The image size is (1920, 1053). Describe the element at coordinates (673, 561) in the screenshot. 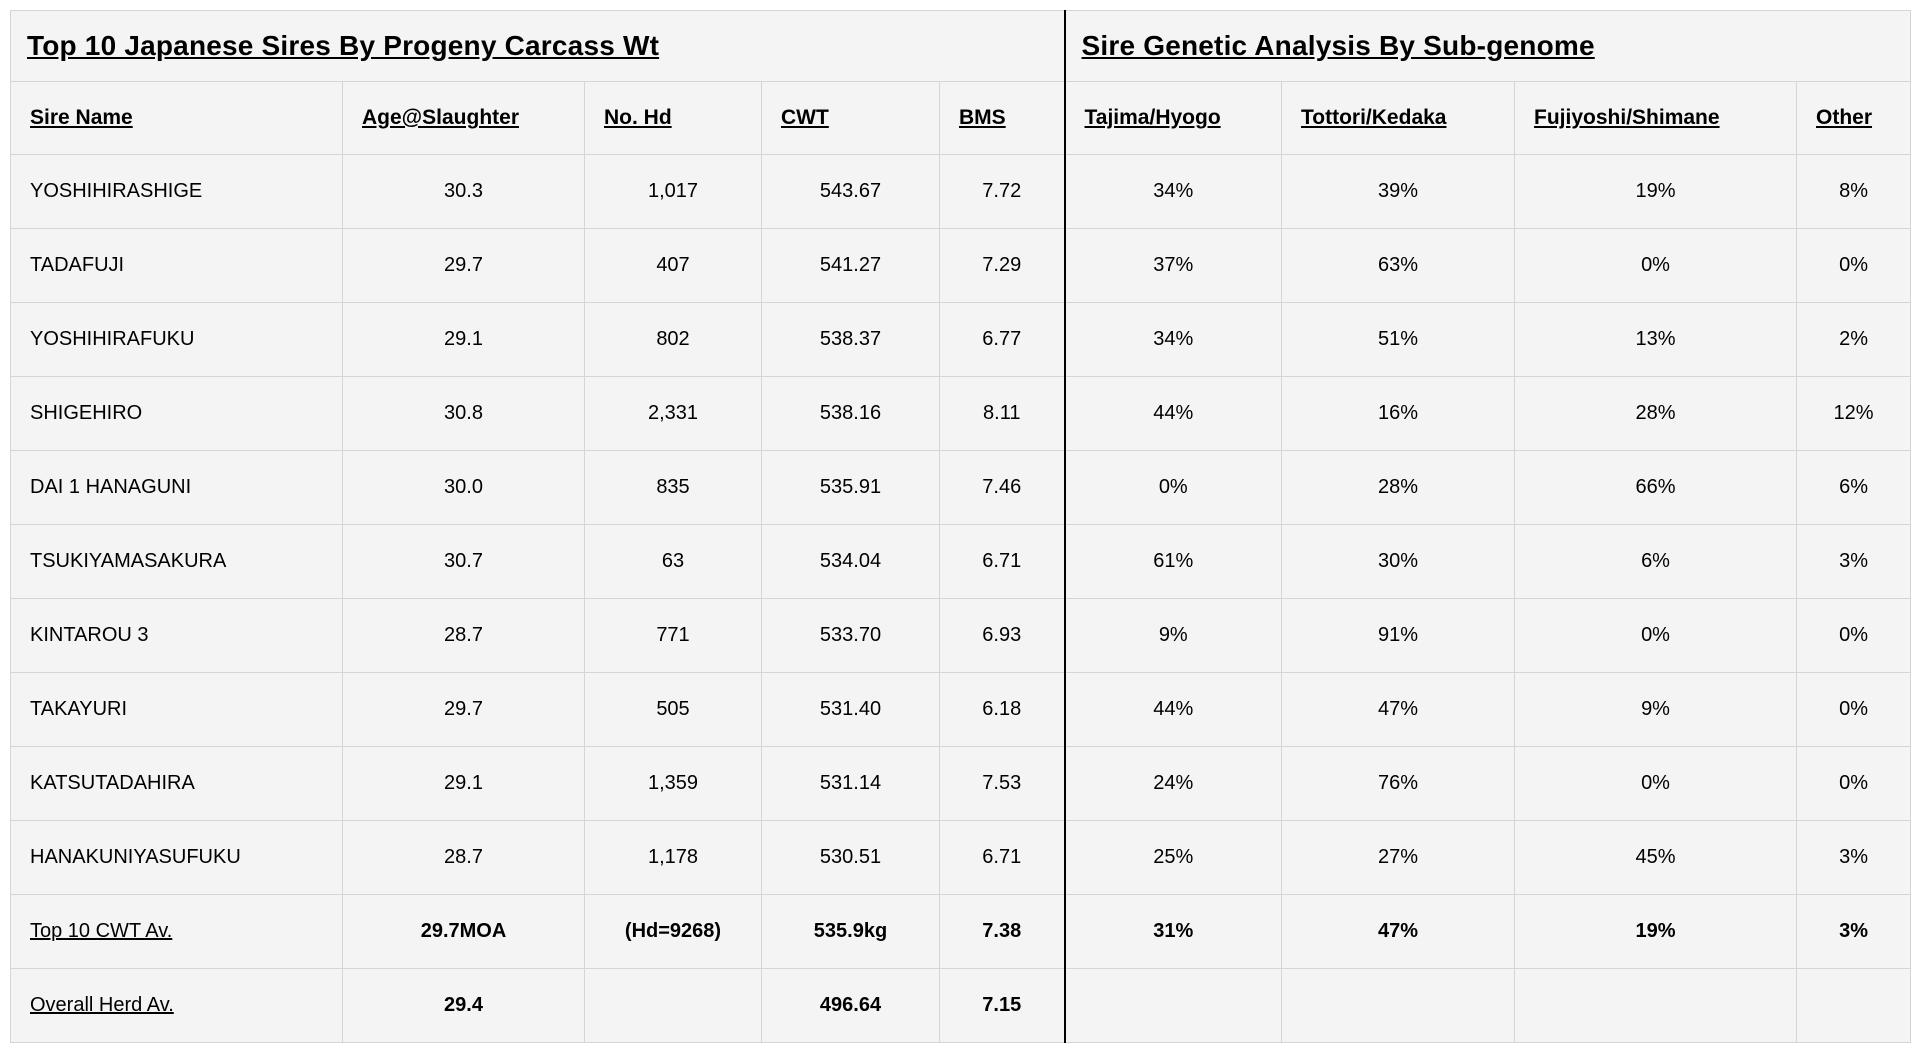

I see `hd-cell: 63` at that location.